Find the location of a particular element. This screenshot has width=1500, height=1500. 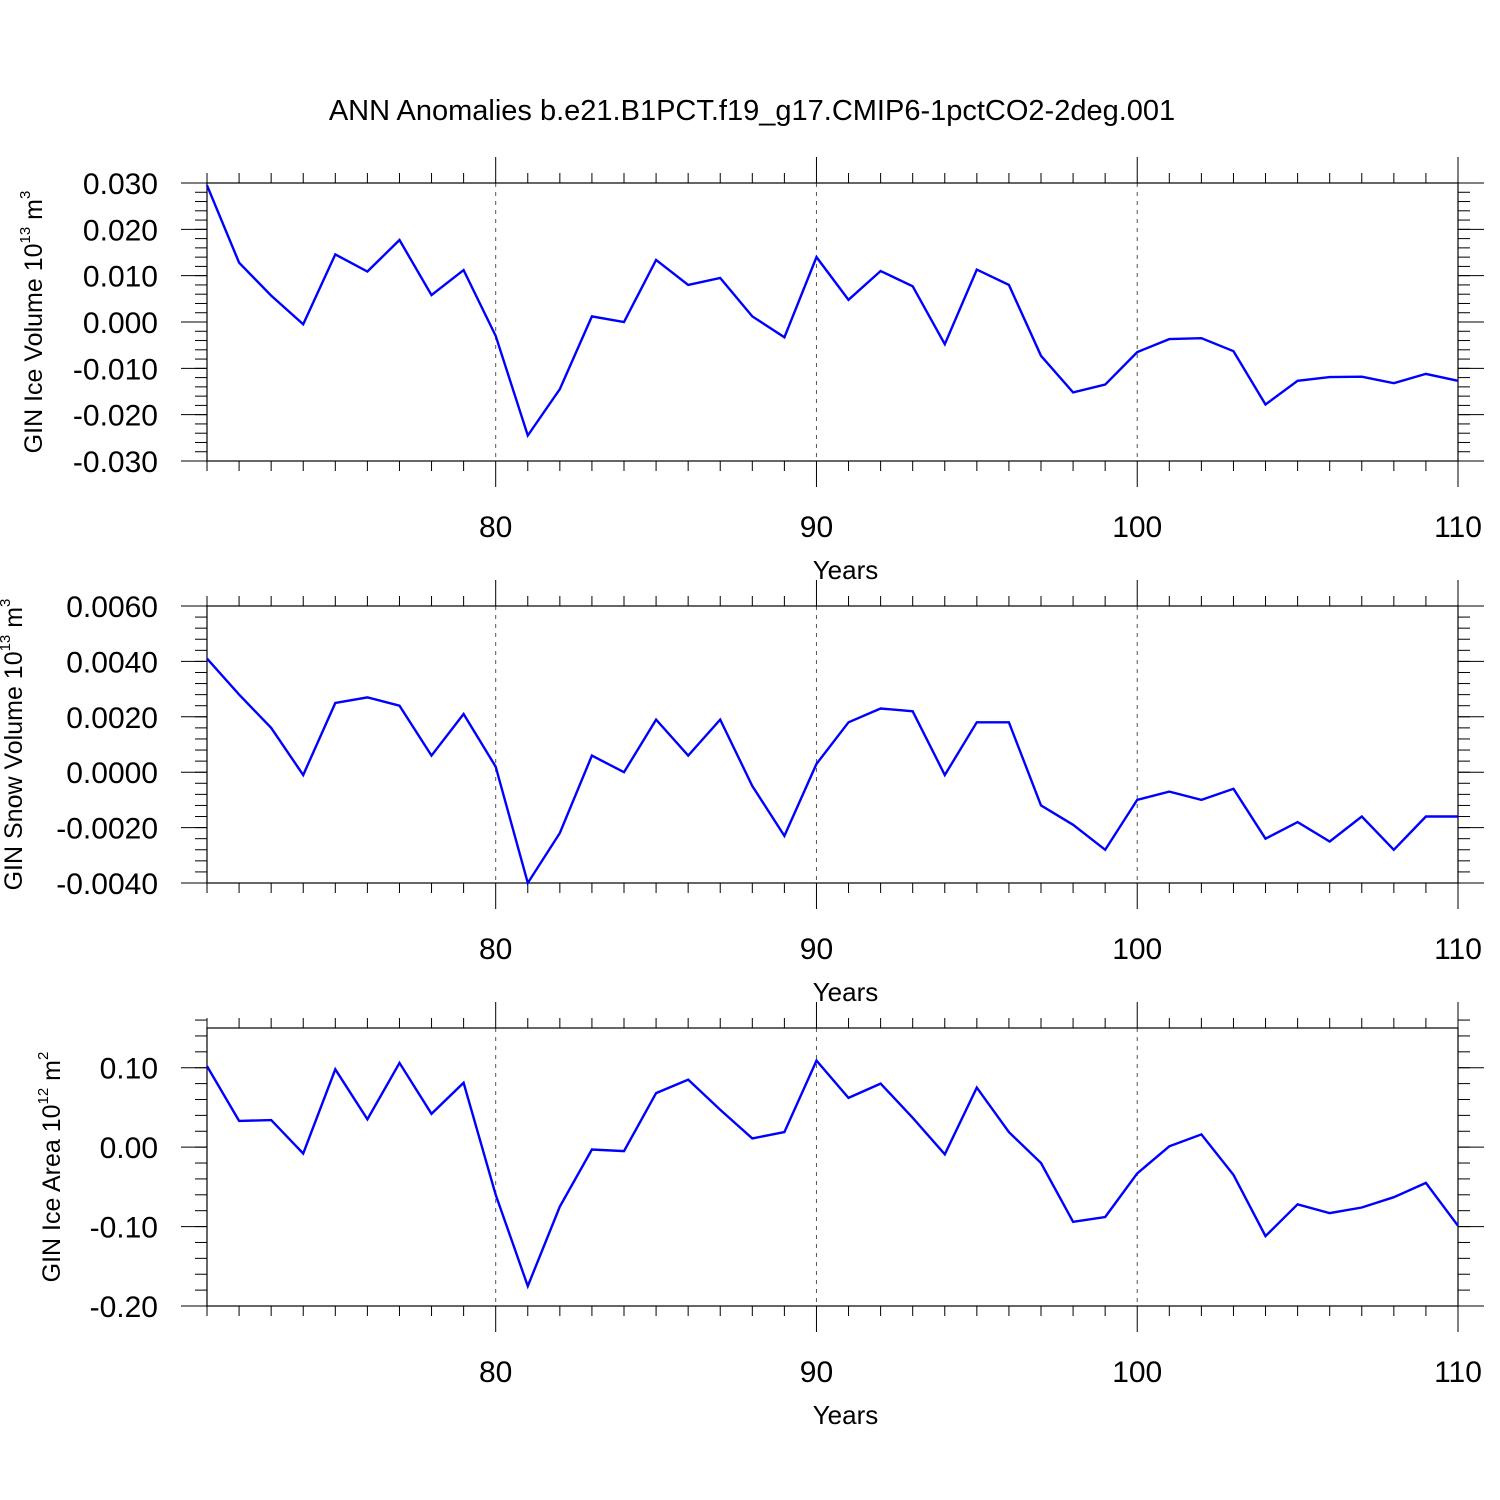

y-tick-label: -0.0040 is located at coordinates (107, 884).